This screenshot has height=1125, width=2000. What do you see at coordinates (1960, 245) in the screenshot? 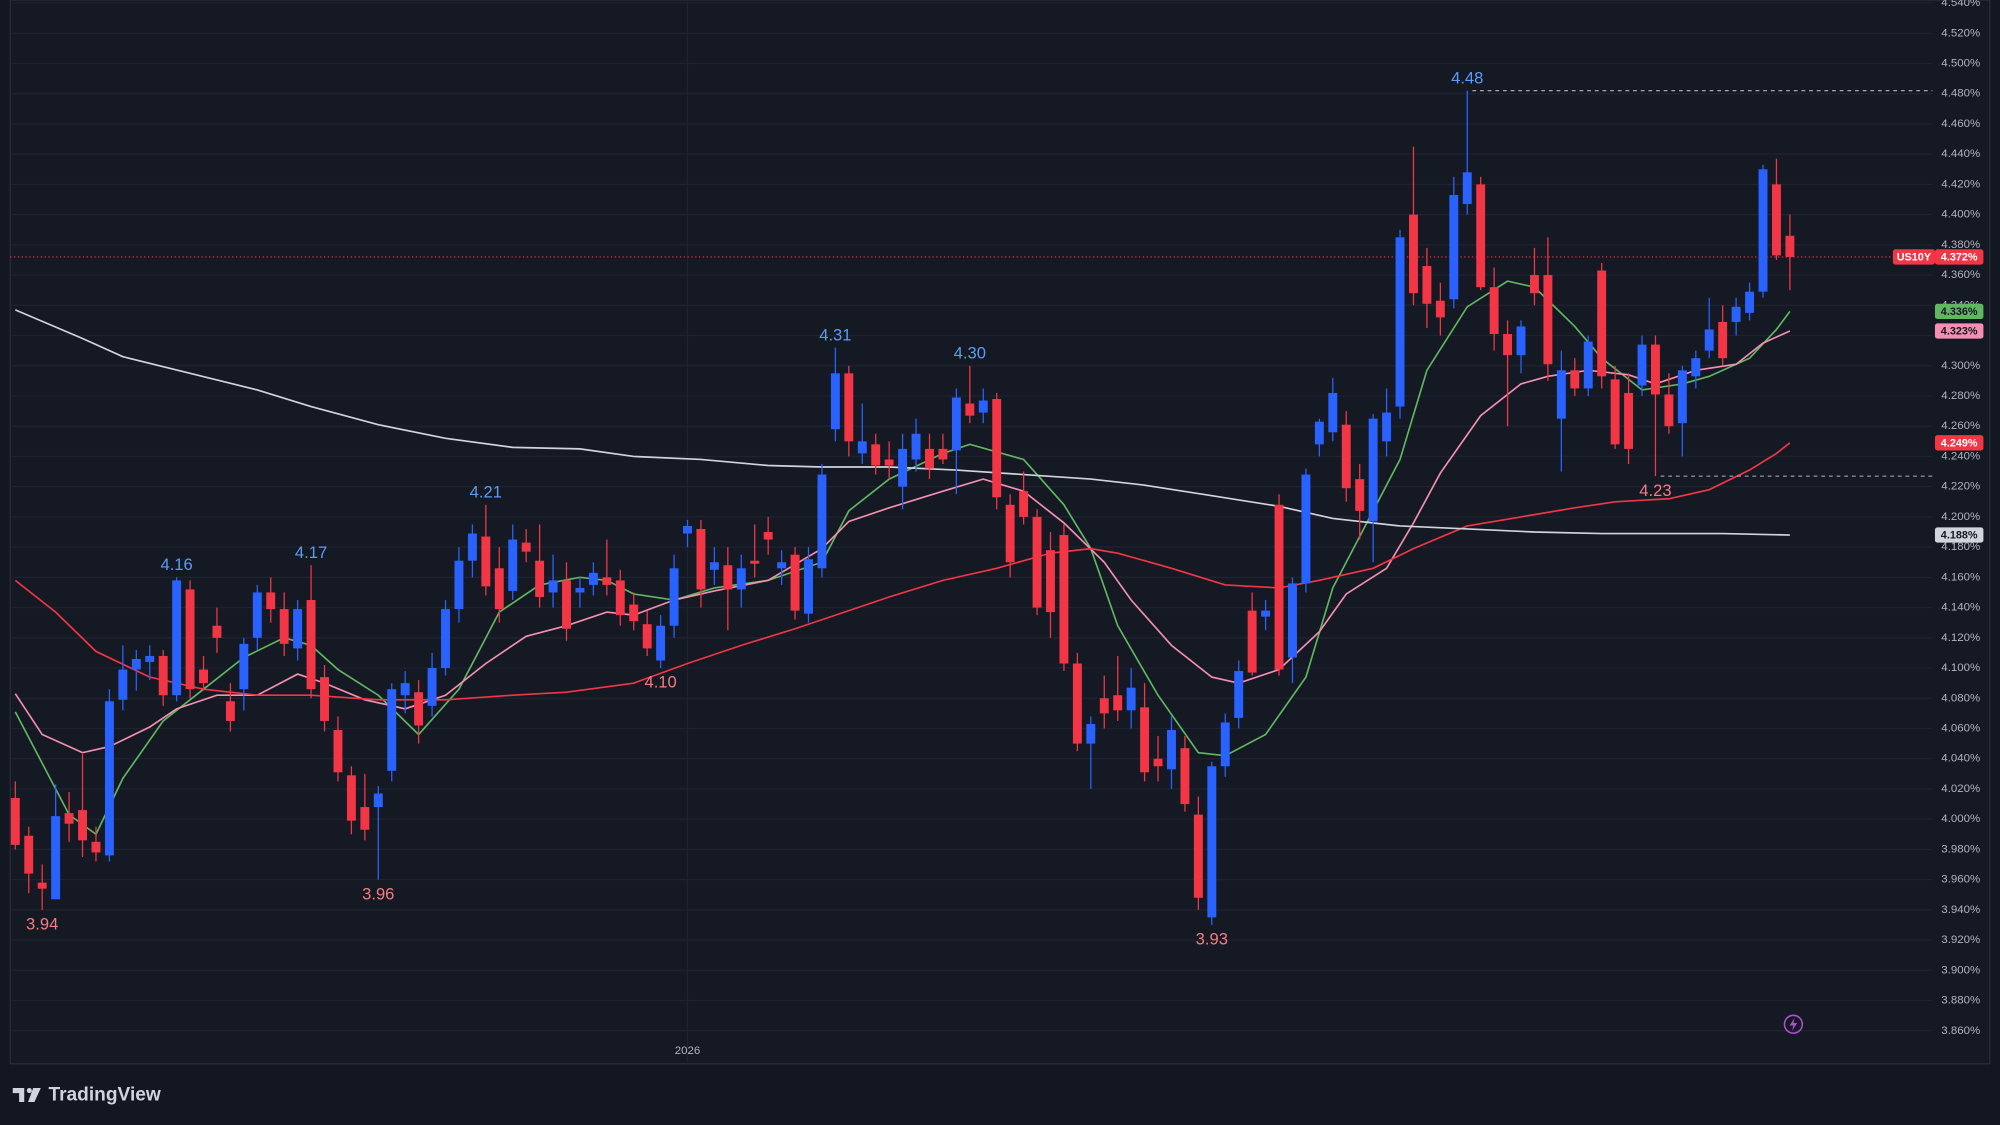
I see `y-tick-label: 4.380%` at bounding box center [1960, 245].